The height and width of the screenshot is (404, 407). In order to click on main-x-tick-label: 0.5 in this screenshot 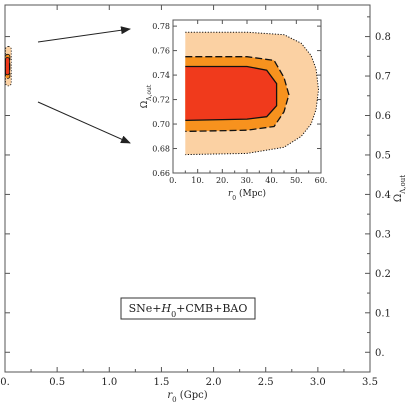, I will do `click(57, 382)`.